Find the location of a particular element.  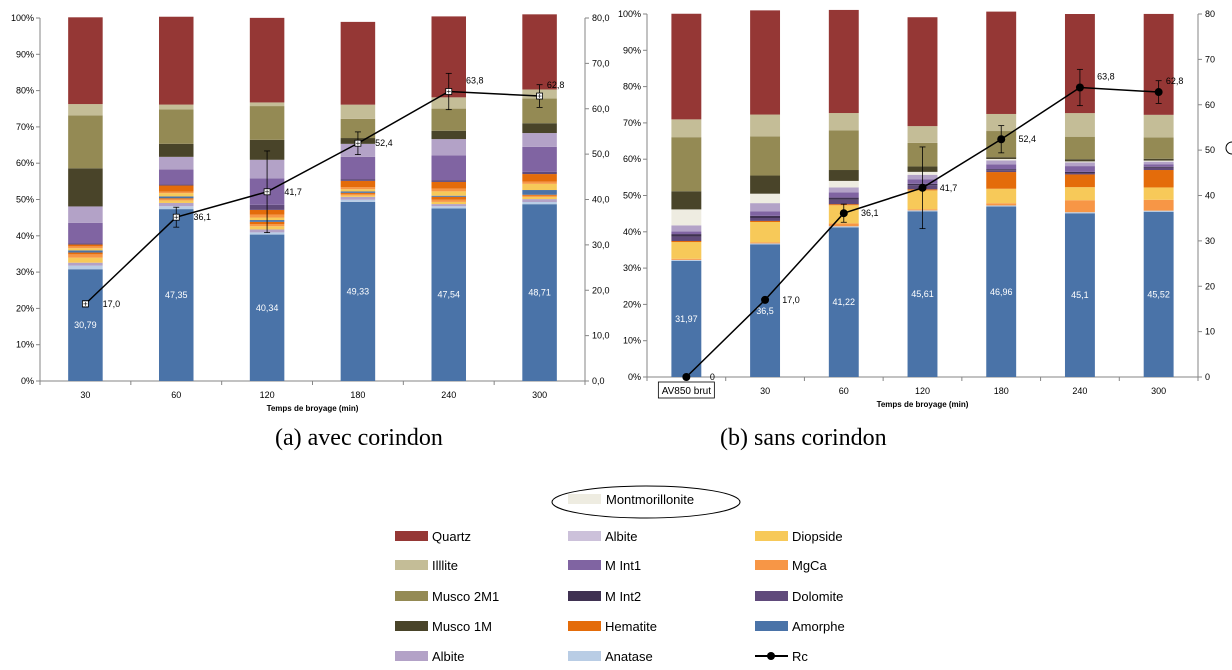

bar-segment-quartz is located at coordinates (922, 72).